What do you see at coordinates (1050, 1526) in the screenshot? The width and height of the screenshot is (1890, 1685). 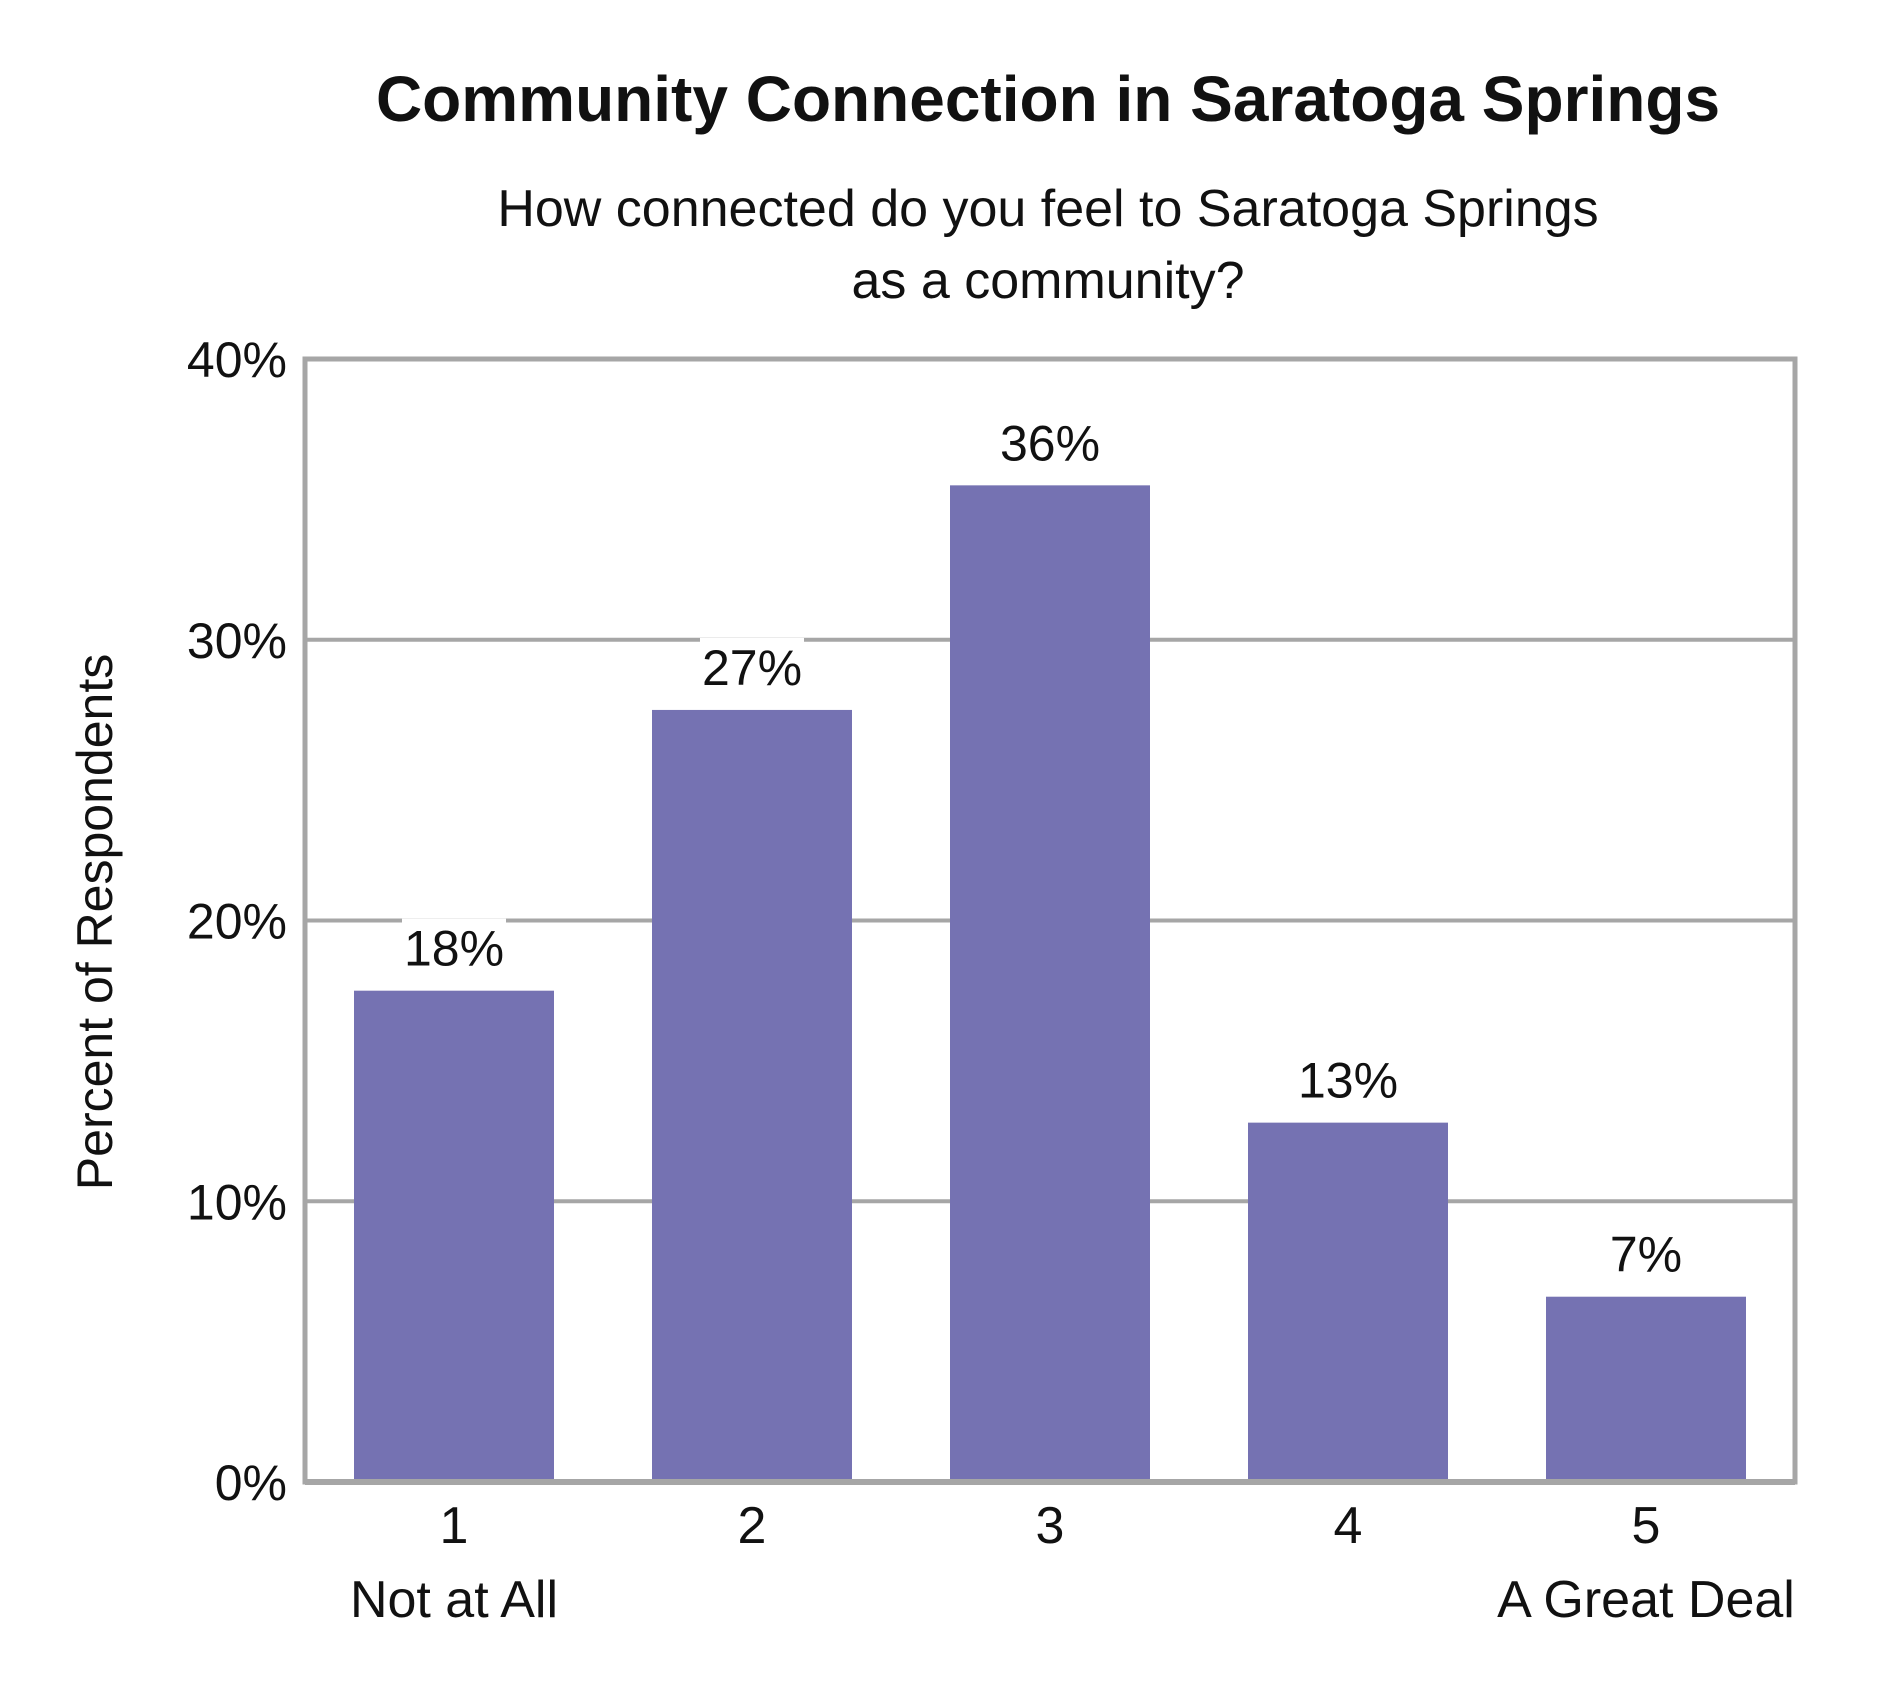 I see `x-tick-label: 3` at bounding box center [1050, 1526].